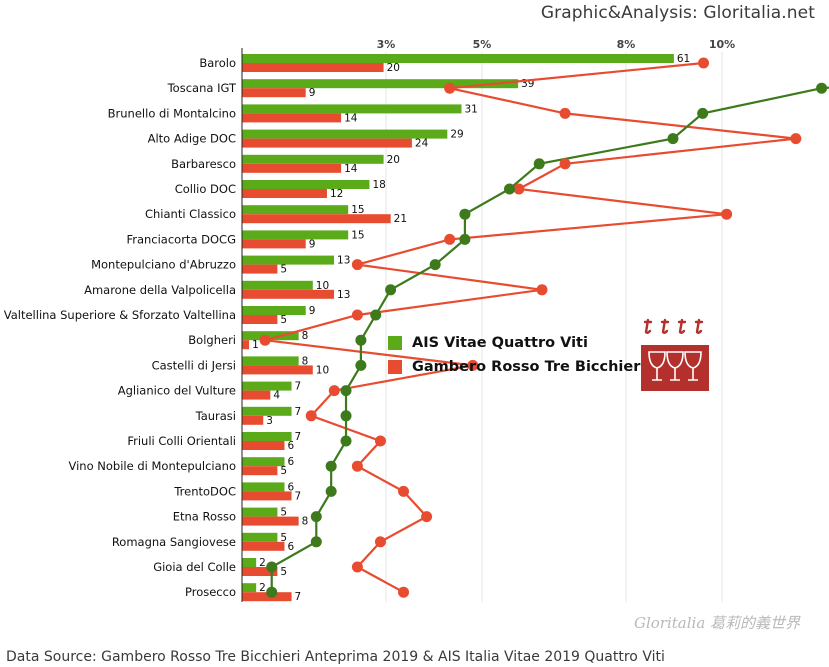 The image size is (829, 667). Describe the element at coordinates (336, 194) in the screenshot. I see `data-label-gr: 12` at that location.